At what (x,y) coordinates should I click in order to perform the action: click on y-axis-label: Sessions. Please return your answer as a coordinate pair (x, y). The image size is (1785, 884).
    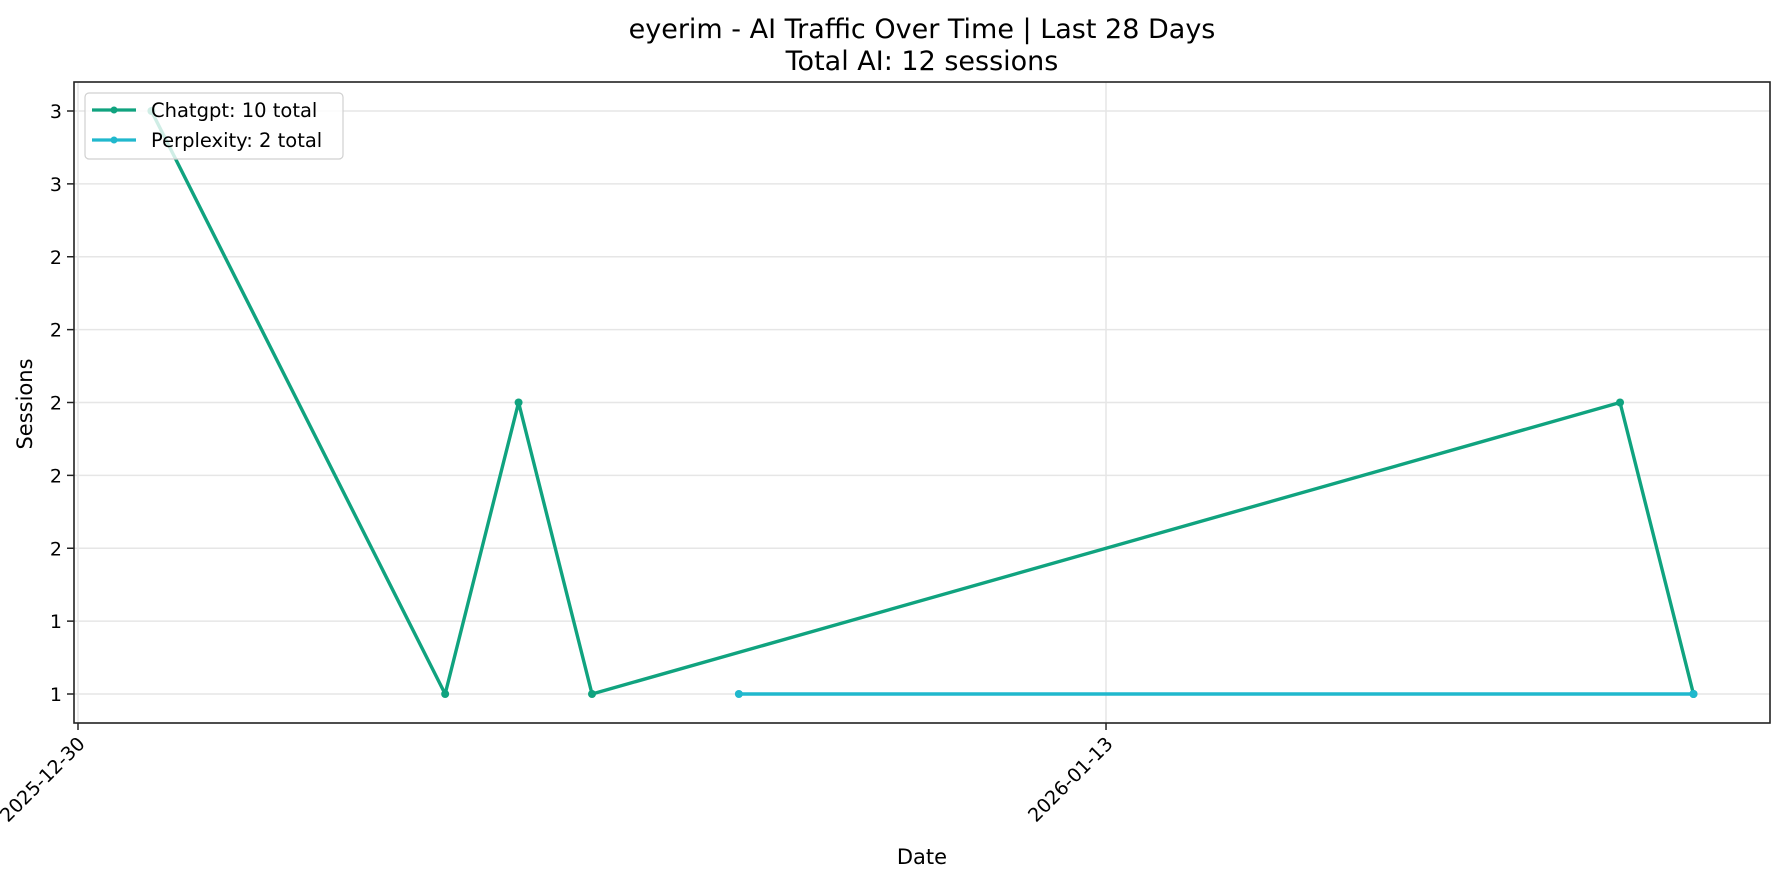
    Looking at the image, I should click on (25, 403).